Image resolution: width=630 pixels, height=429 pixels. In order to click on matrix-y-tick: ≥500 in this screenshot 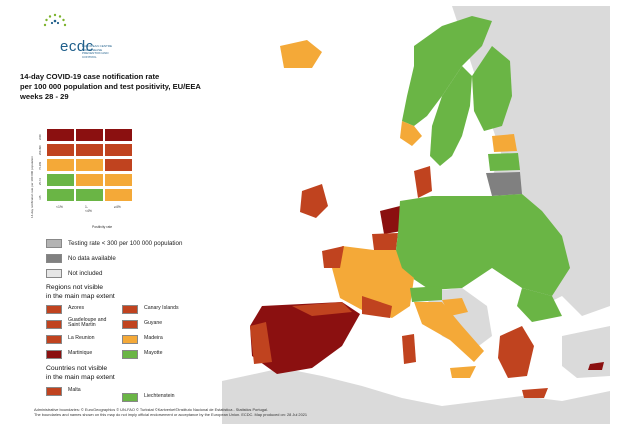, I will do `click(40, 137)`.